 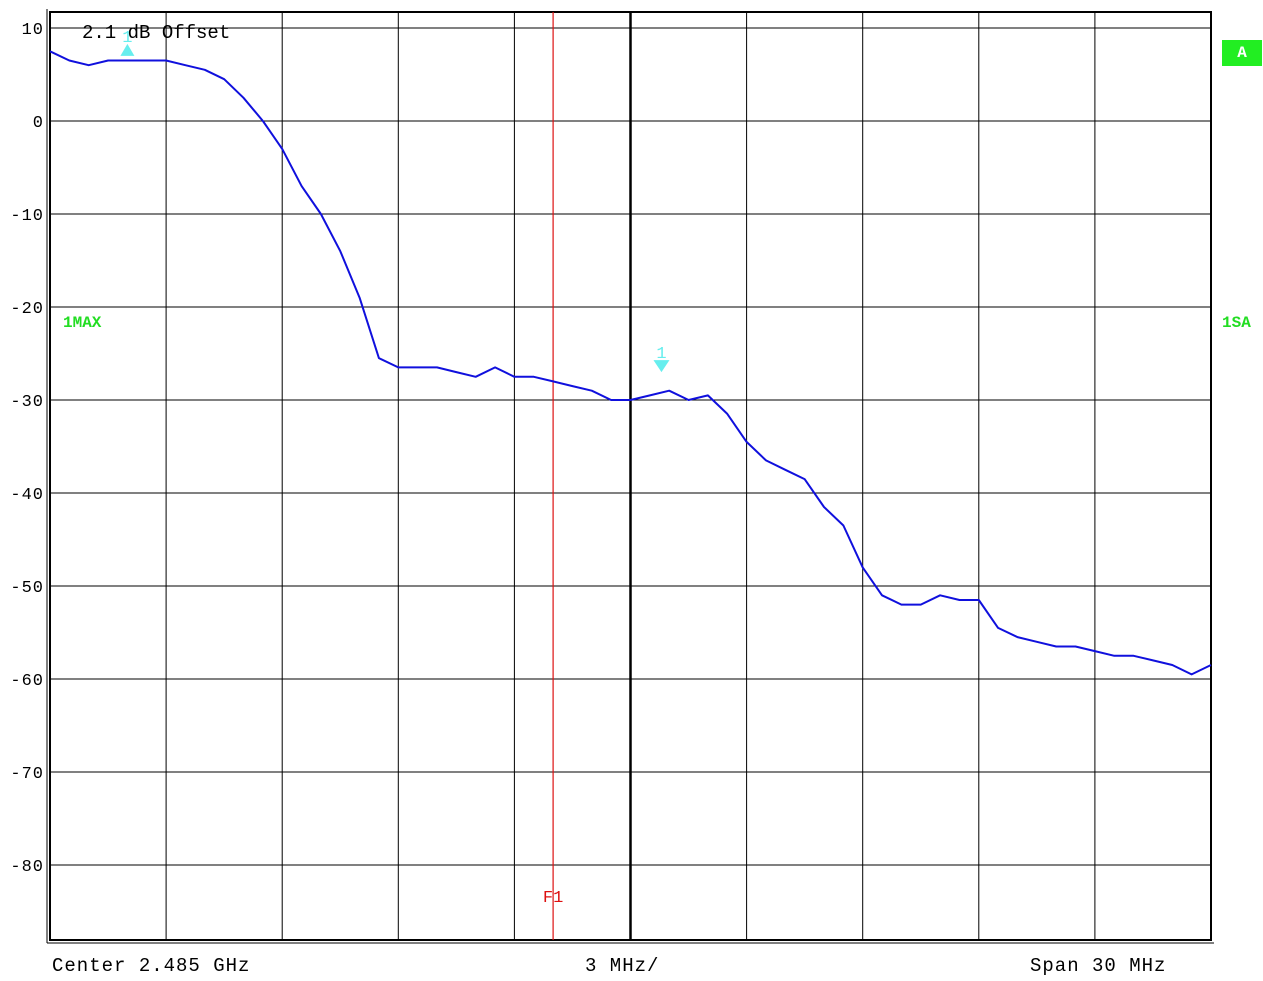 What do you see at coordinates (1098, 966) in the screenshot?
I see `span-label: Span 30 MHz` at bounding box center [1098, 966].